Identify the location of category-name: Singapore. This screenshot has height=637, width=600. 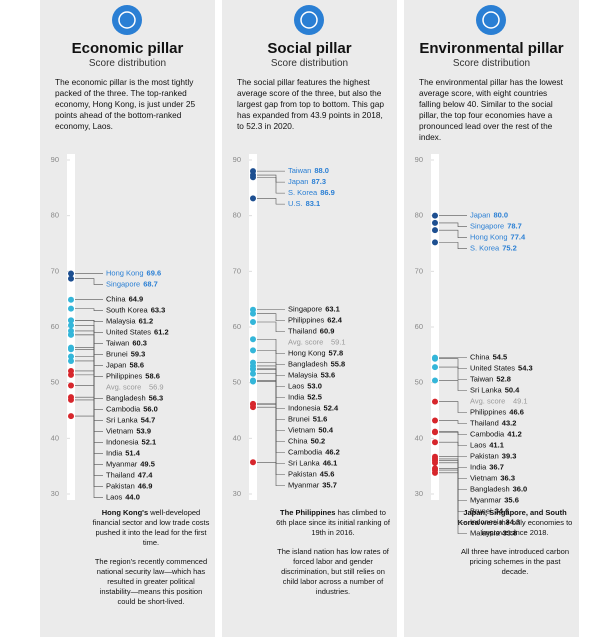
(305, 309).